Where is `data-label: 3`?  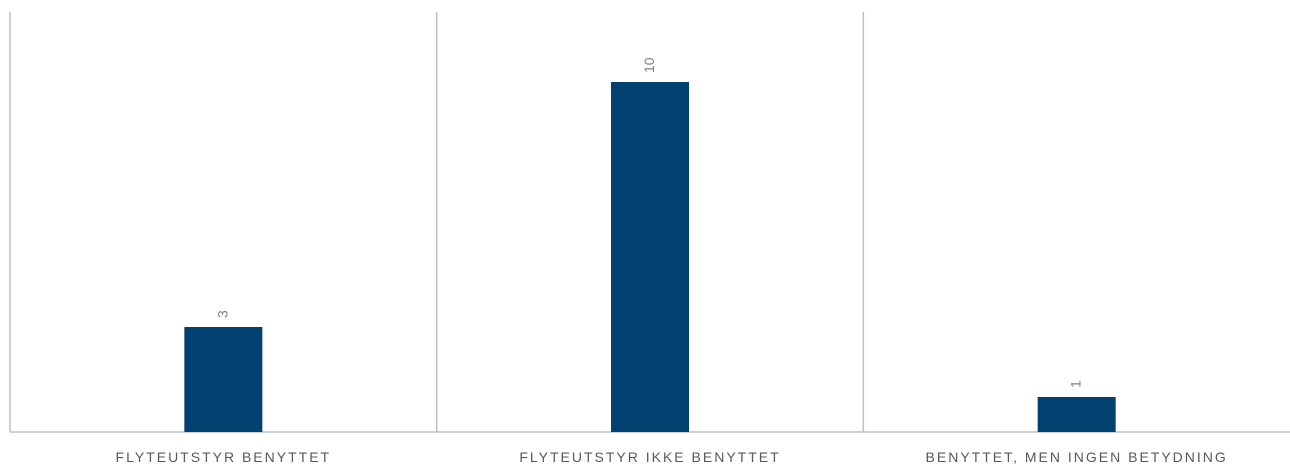
data-label: 3 is located at coordinates (222, 314).